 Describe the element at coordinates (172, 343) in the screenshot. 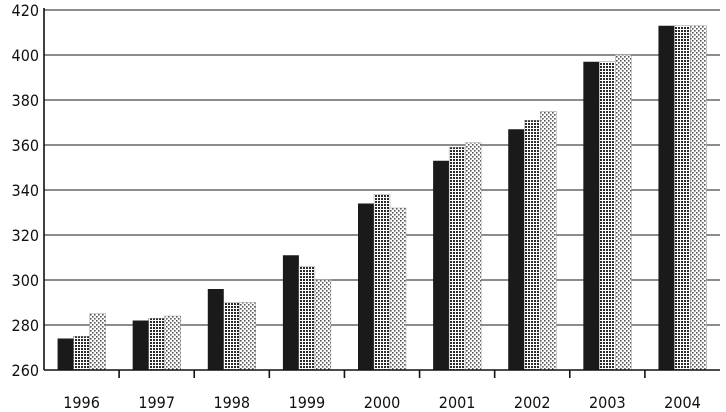

I see `bar-series-3-1997` at that location.